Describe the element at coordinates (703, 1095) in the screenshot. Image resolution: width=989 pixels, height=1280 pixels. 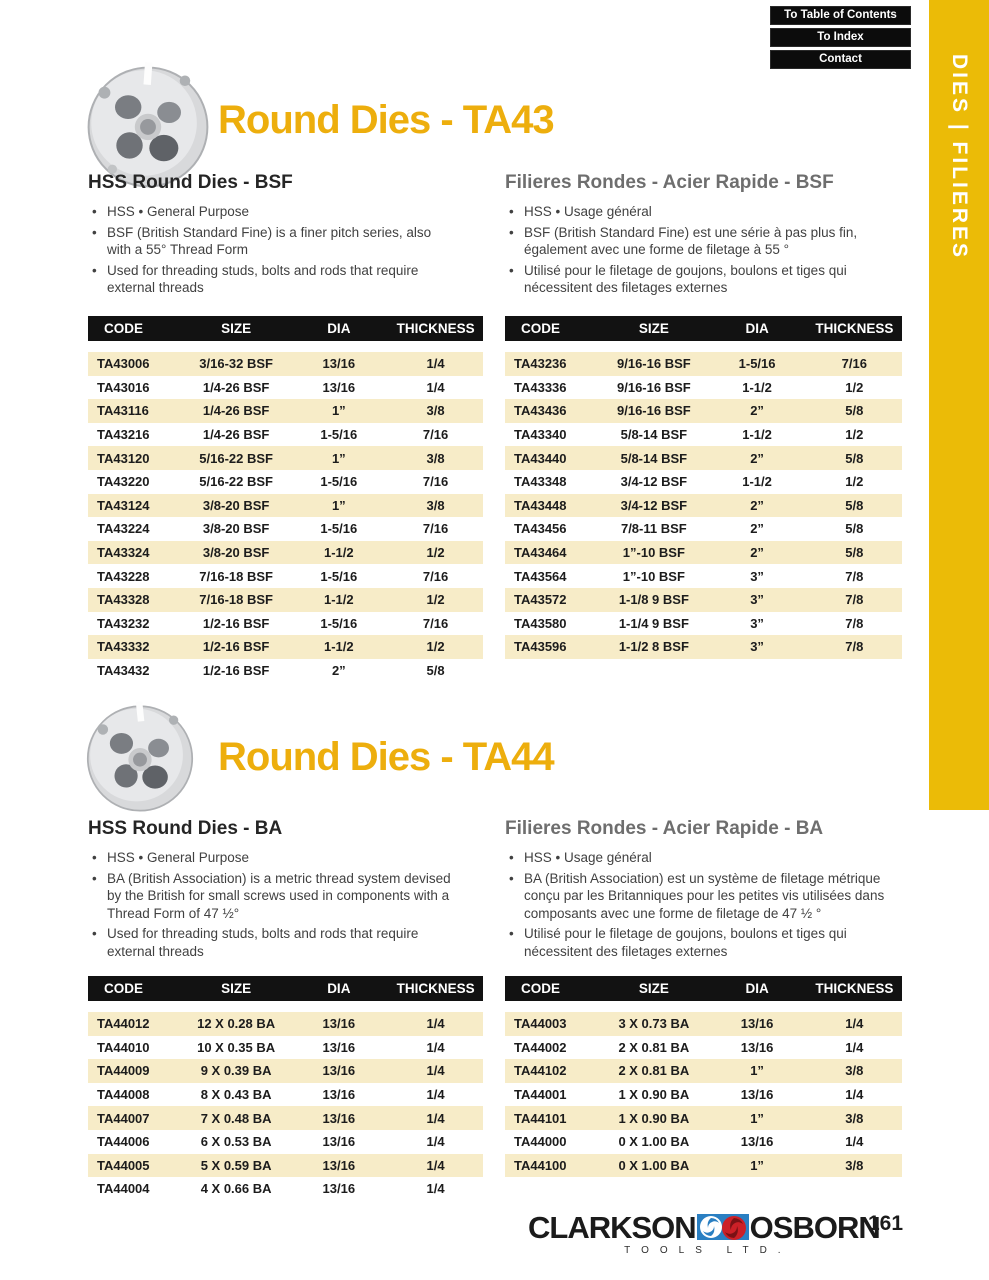
I see `table-row: TA44001 1 X 0.90 BA 13/16 1/4` at that location.